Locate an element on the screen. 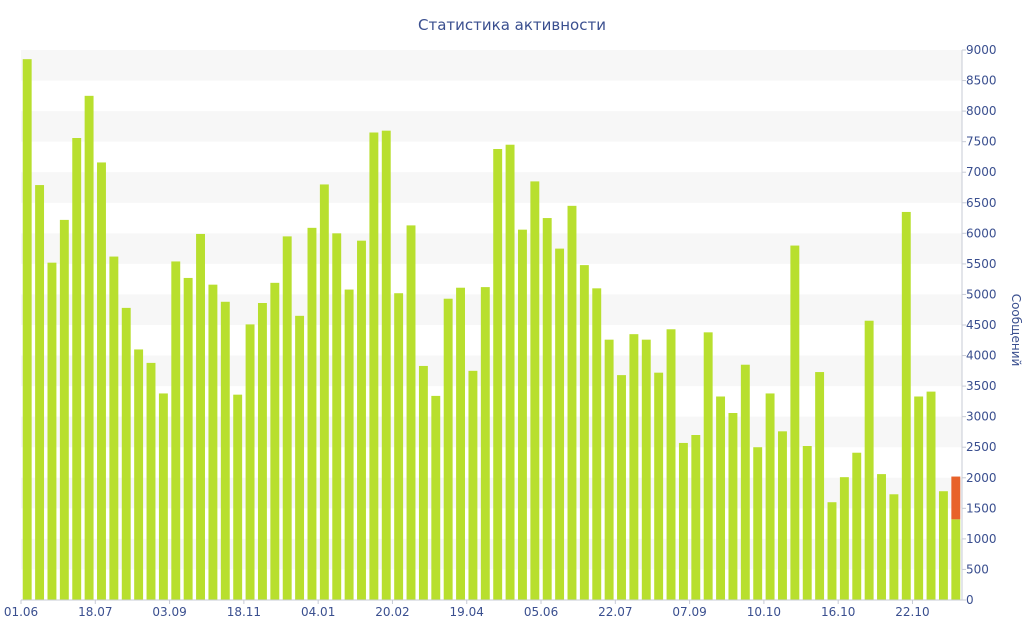 This screenshot has height=640, width=1024. x-tick-label: 22.07 is located at coordinates (615, 612).